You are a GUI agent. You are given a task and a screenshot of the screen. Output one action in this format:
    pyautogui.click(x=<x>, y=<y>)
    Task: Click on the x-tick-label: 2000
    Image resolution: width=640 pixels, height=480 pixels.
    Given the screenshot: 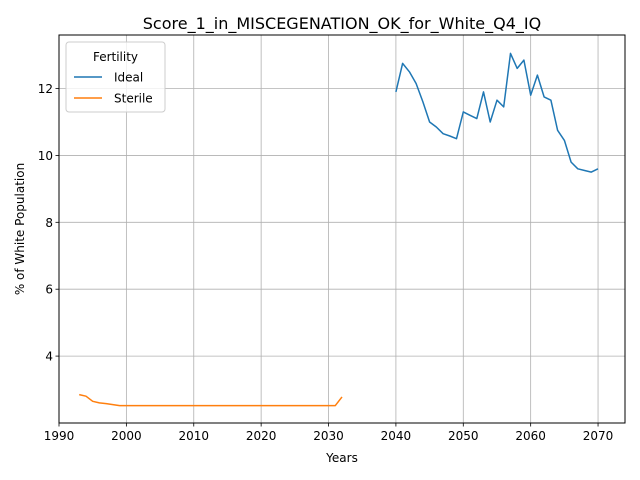 What is the action you would take?
    pyautogui.click(x=126, y=436)
    